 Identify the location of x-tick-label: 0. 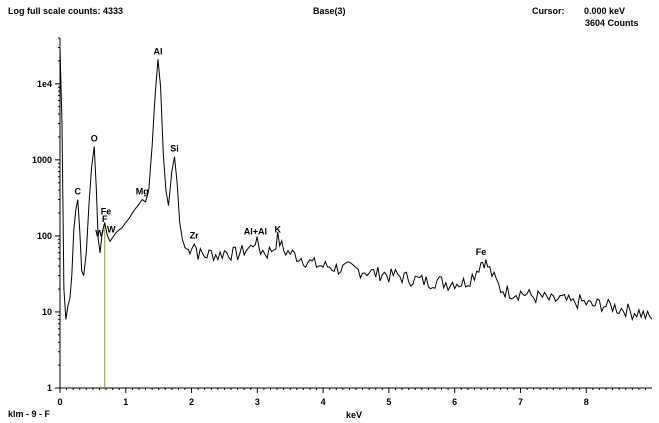
(59, 402).